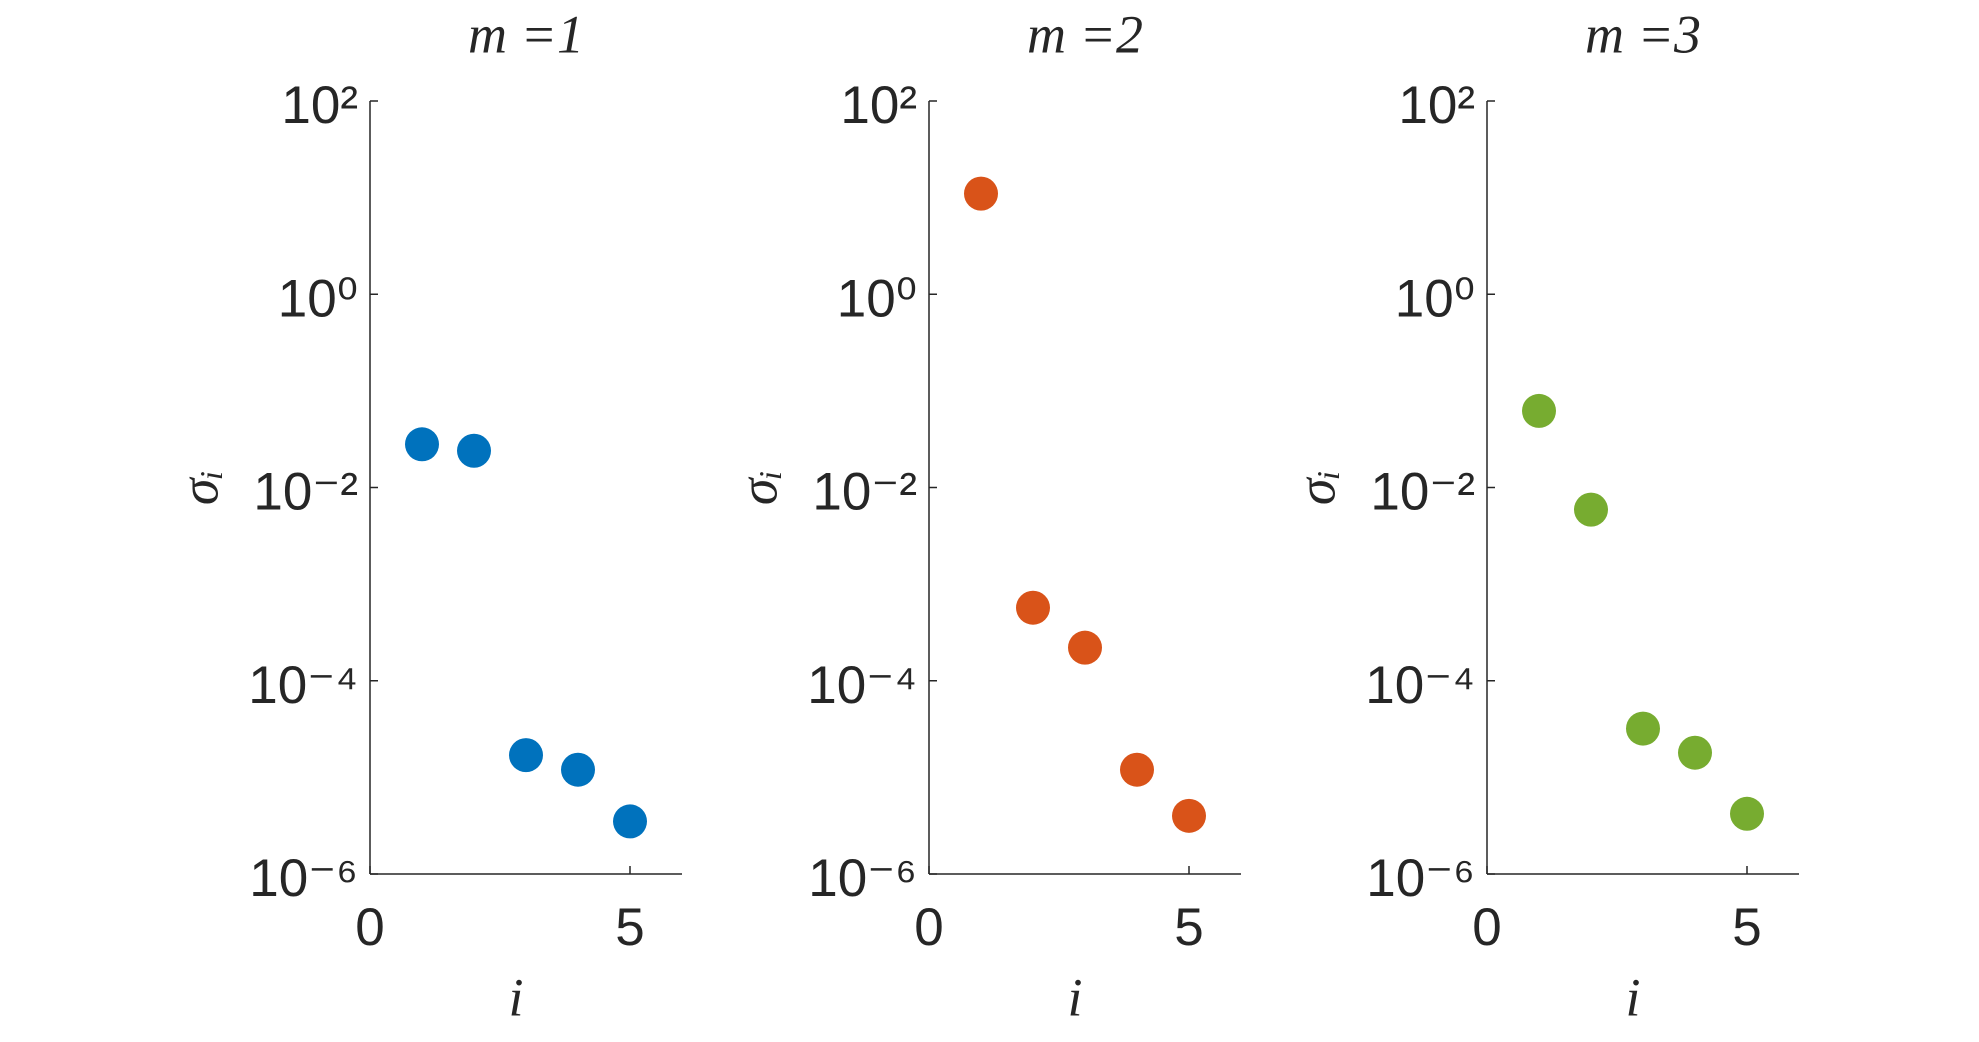 The height and width of the screenshot is (1042, 1979). I want to click on chart-title: m =1, so click(526, 34).